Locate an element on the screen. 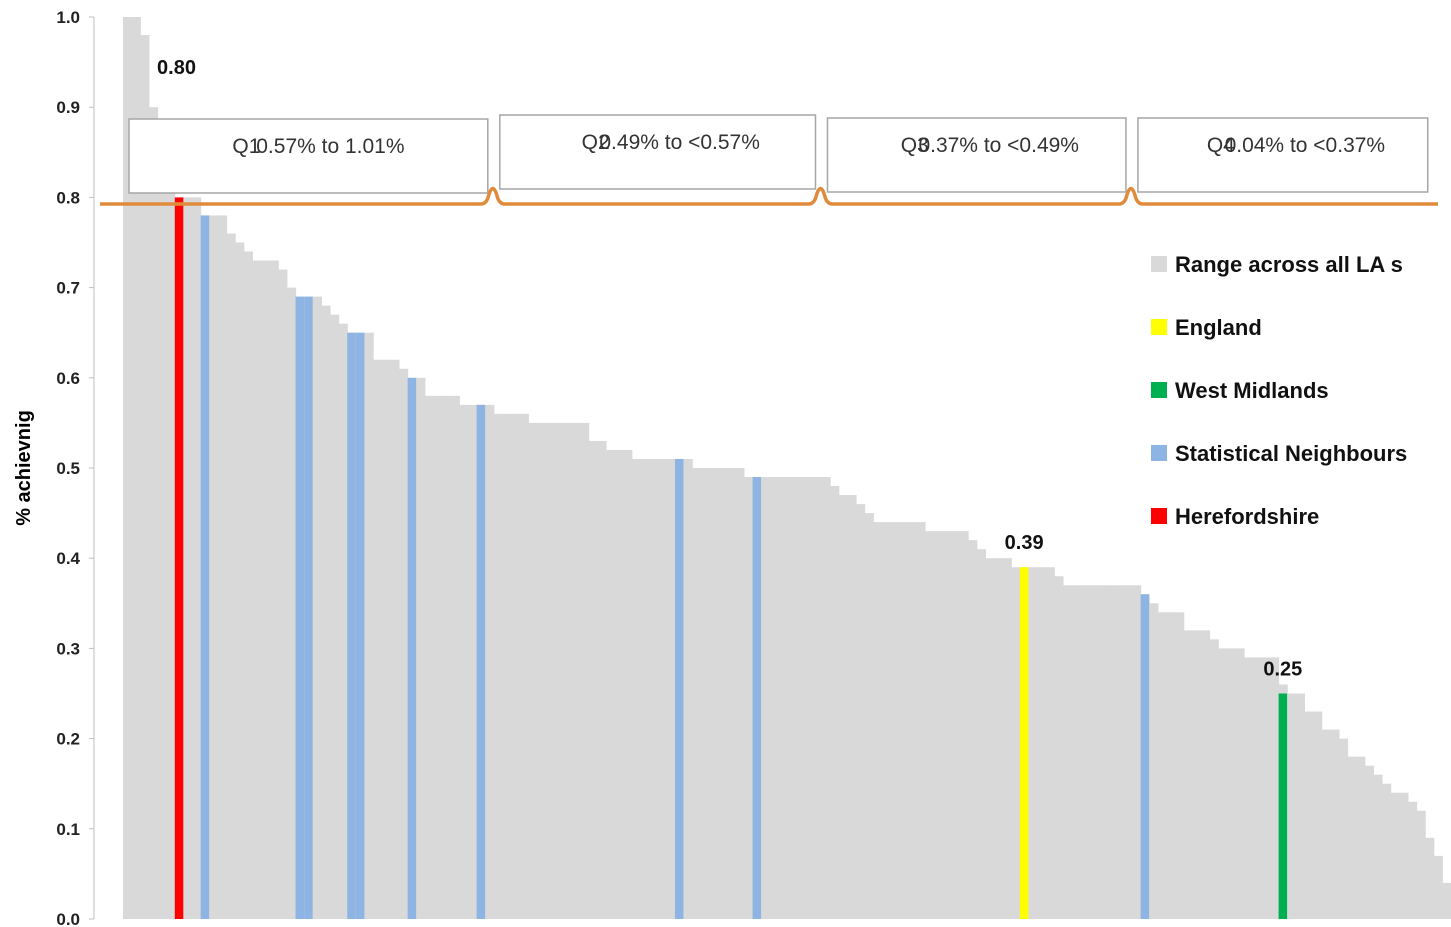 This screenshot has height=927, width=1451. y-tick-label-8: 0.8 is located at coordinates (68, 197).